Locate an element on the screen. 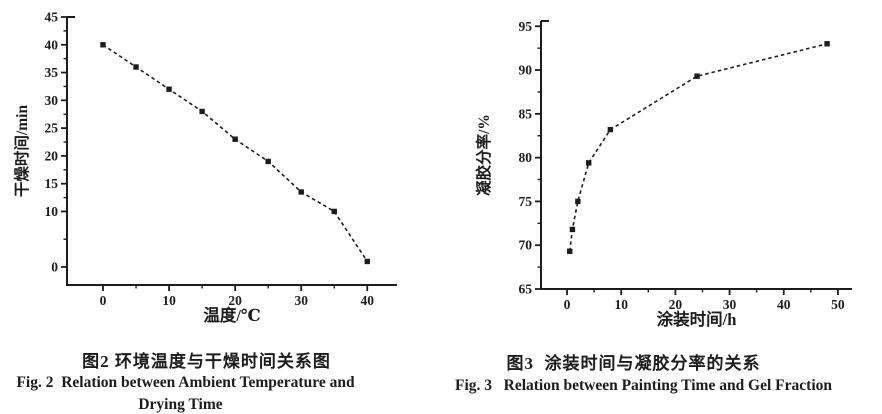  y-tick-label: 20 is located at coordinates (52, 155).